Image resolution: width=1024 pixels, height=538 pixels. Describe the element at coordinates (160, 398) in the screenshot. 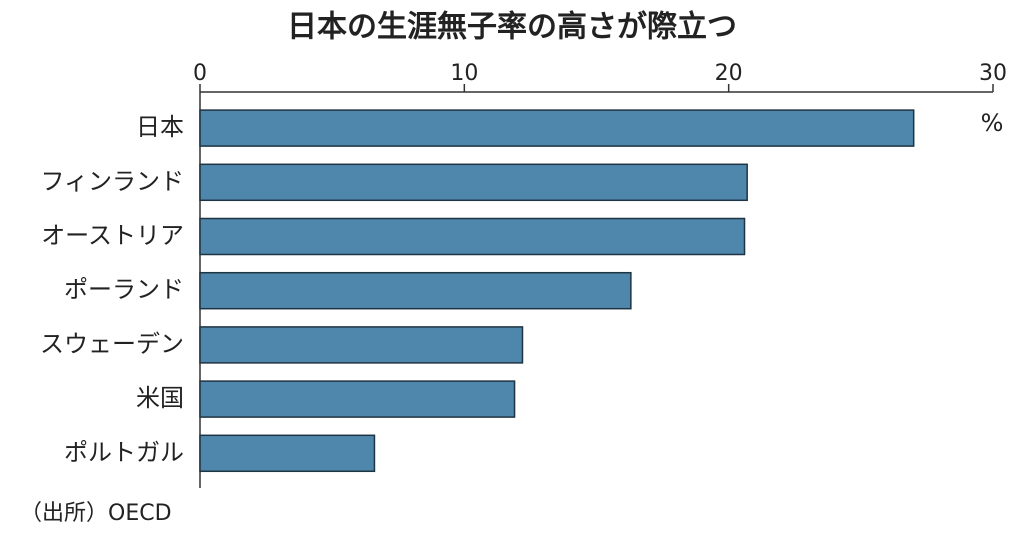

I see `y-tick-label: 米国` at that location.